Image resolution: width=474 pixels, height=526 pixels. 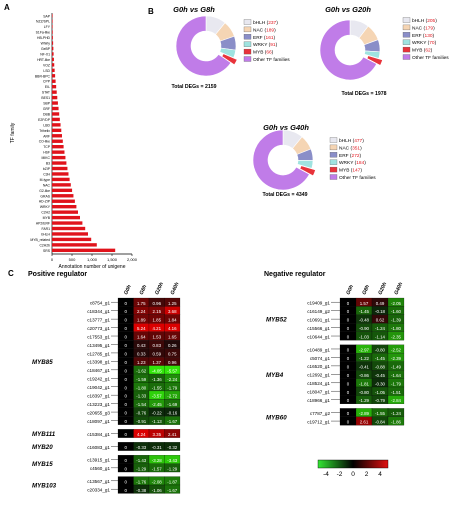 I want to click on panel-letter-b: B, so click(x=151, y=11).